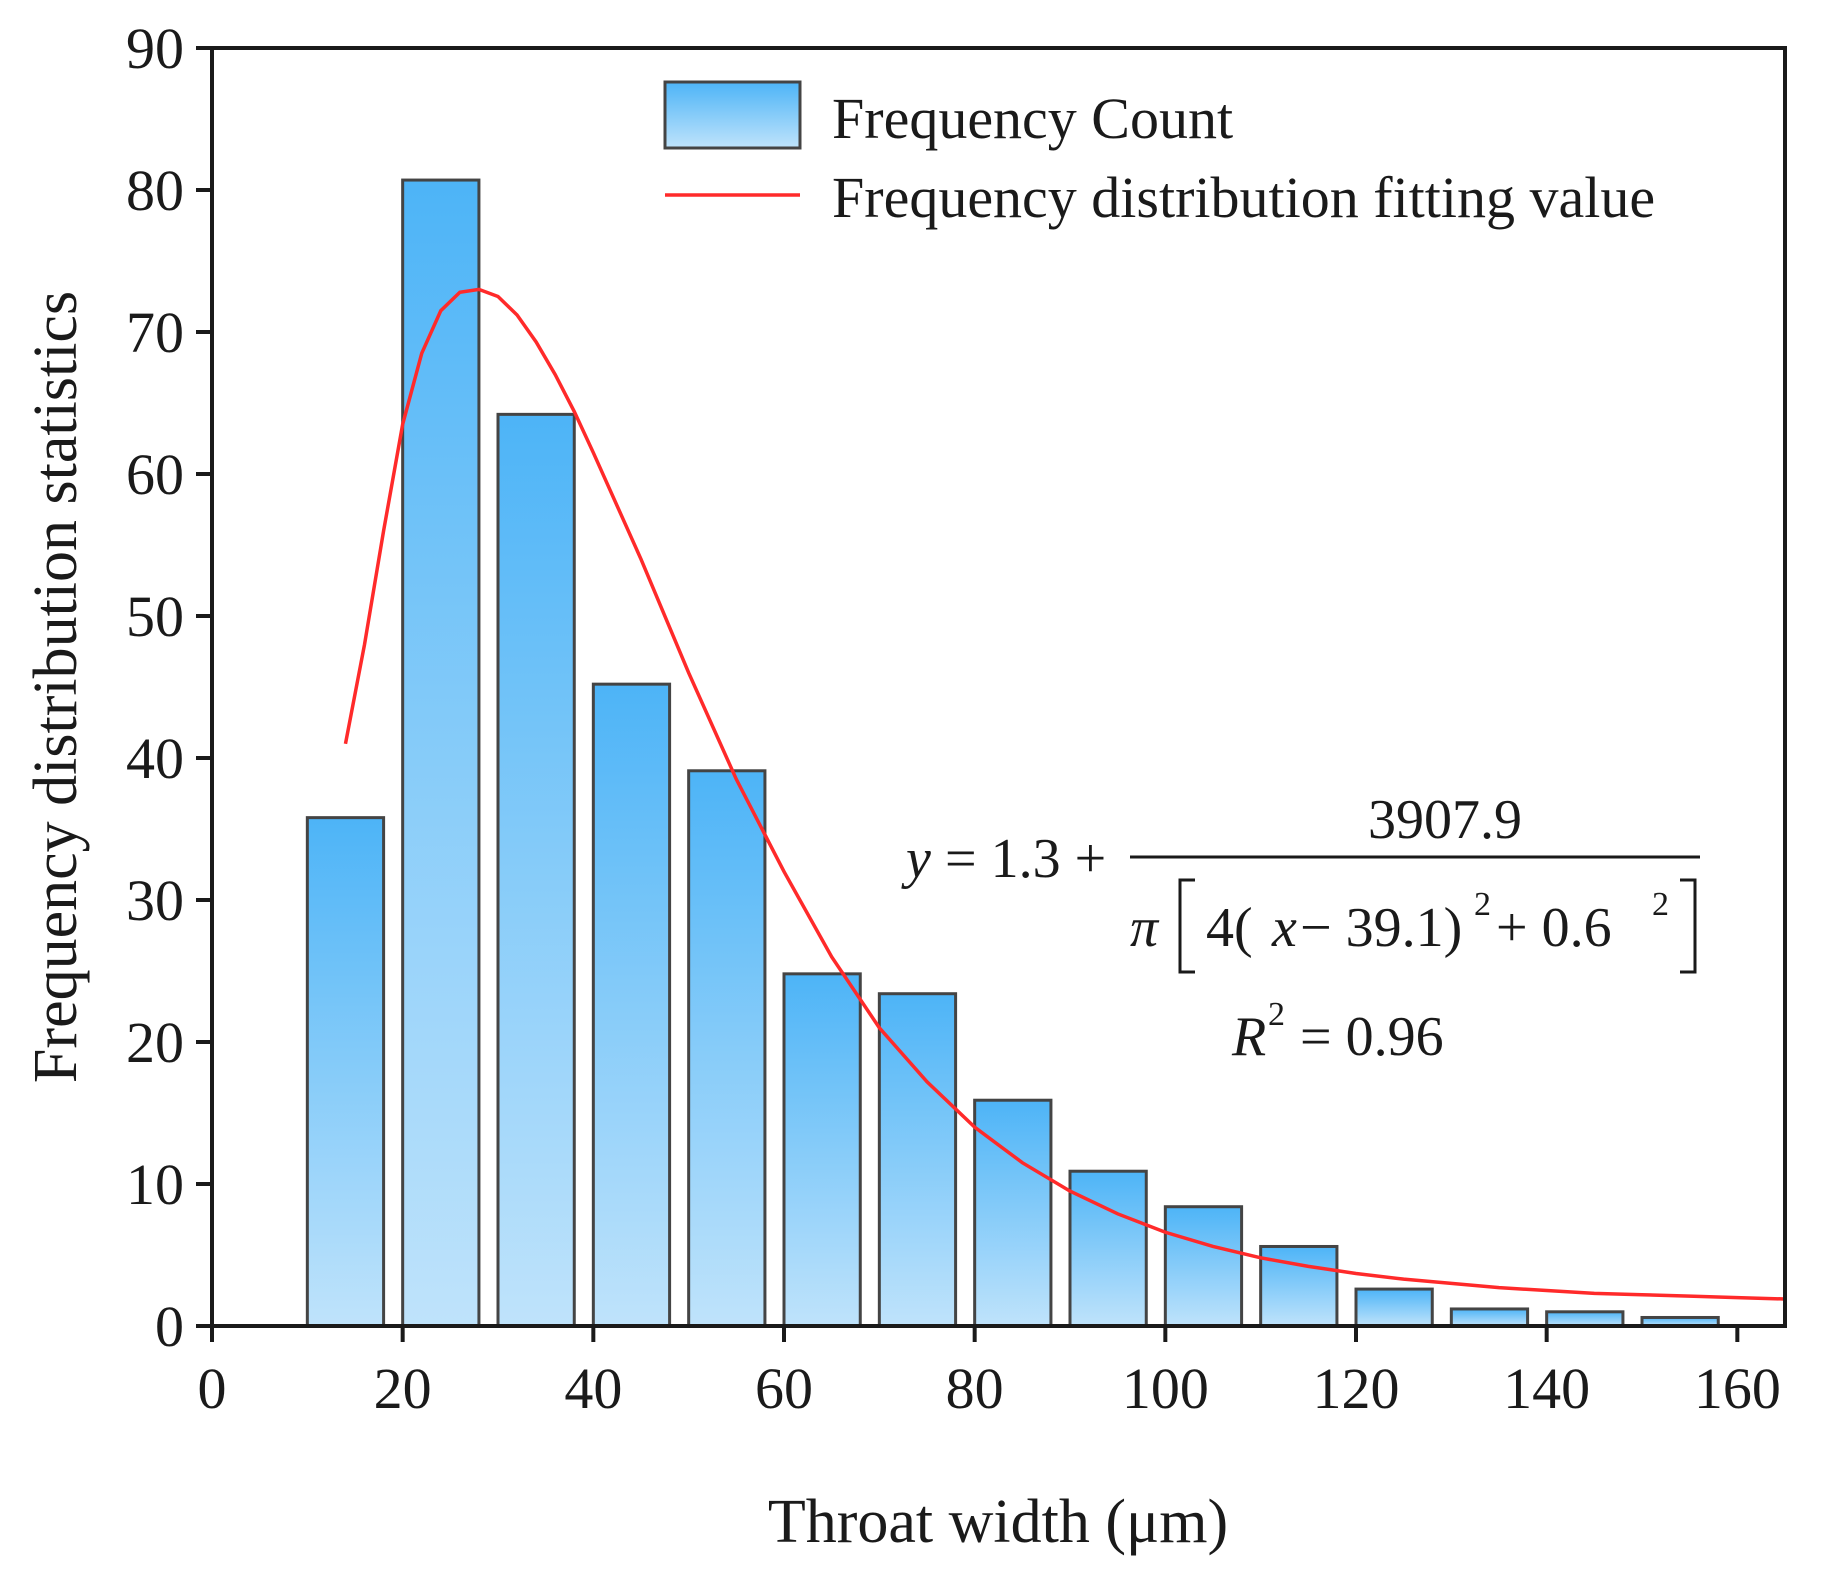 The height and width of the screenshot is (1571, 1827). Describe the element at coordinates (155, 616) in the screenshot. I see `y-tick-label-50: 50` at that location.